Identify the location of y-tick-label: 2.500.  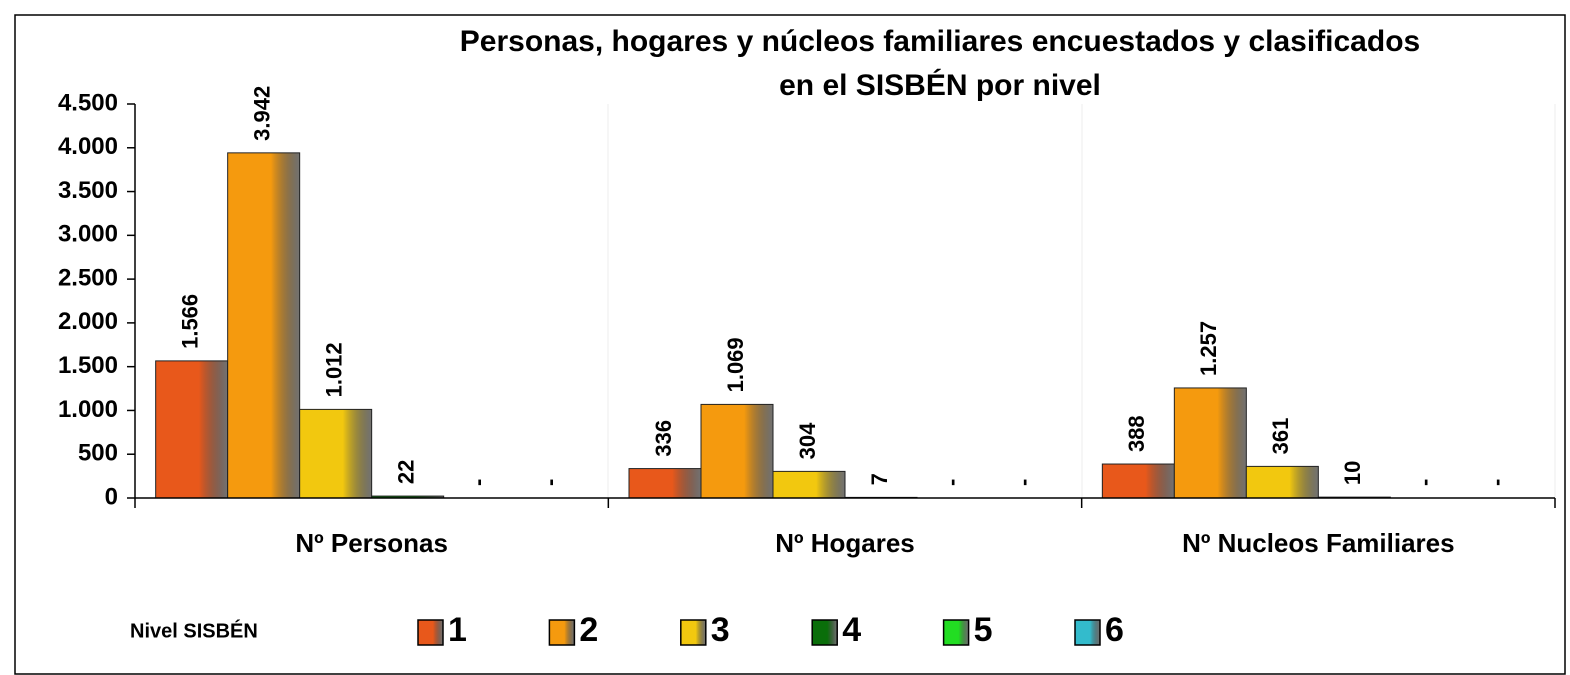
(88, 277).